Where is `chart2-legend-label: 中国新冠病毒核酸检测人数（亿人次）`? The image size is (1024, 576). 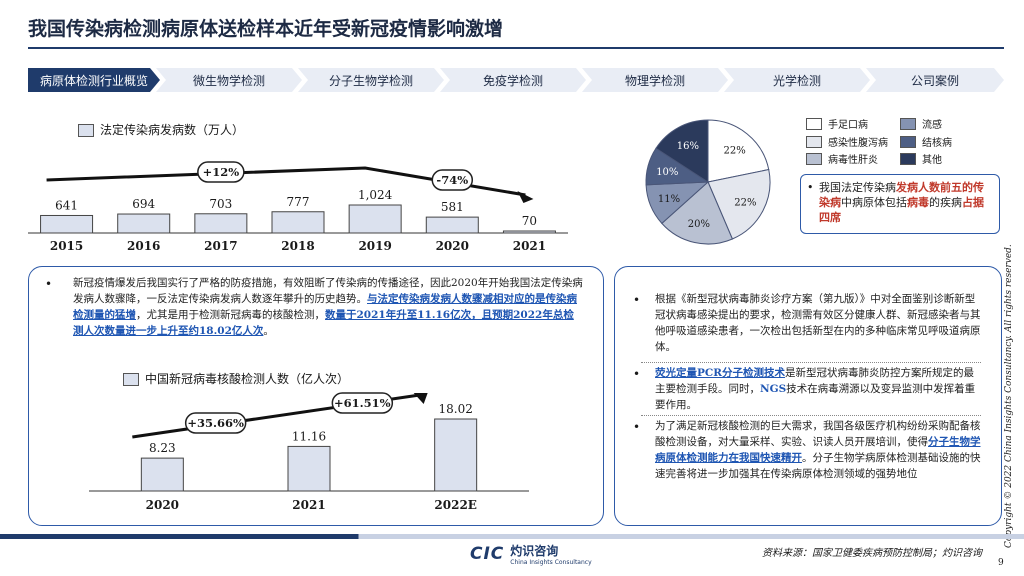
chart2-legend-label: 中国新冠病毒核酸检测人数（亿人次） is located at coordinates (247, 379).